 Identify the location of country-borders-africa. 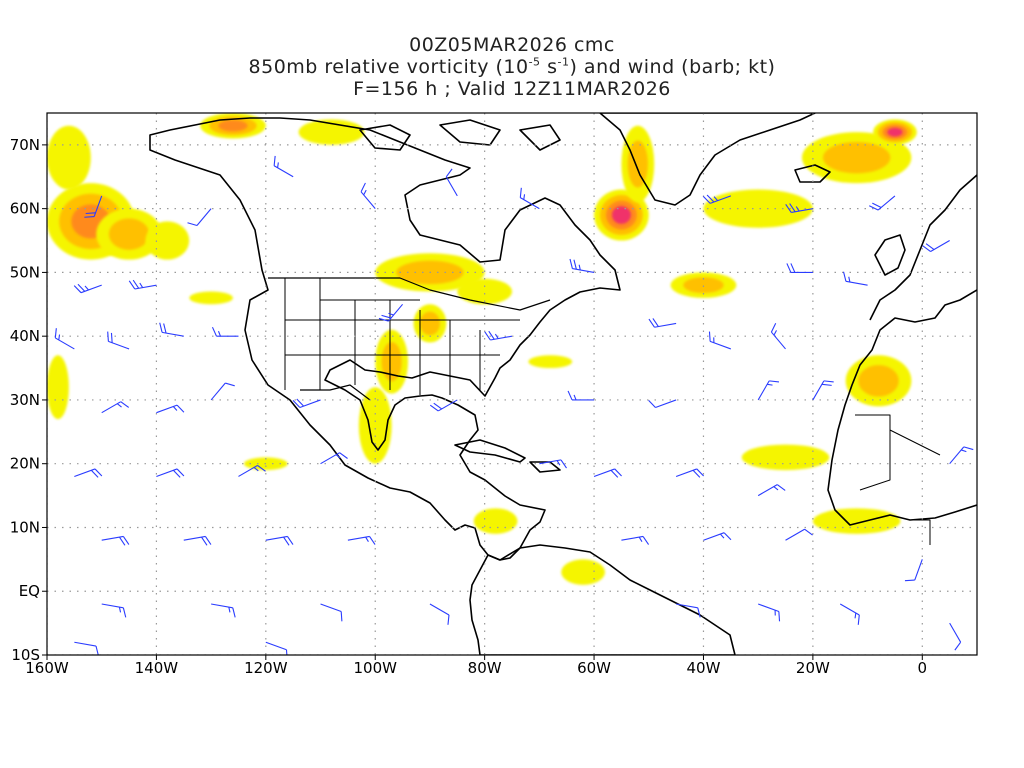
(898, 479).